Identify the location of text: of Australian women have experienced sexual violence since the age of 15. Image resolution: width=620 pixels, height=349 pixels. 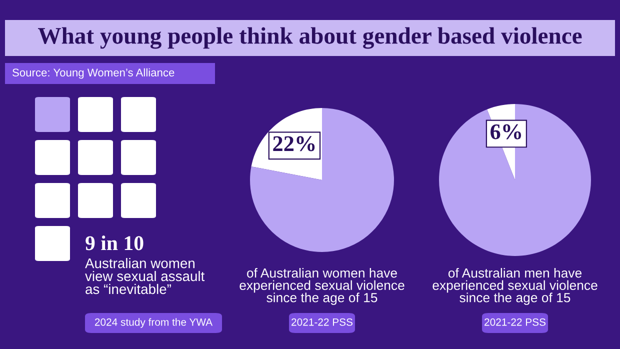
(322, 286).